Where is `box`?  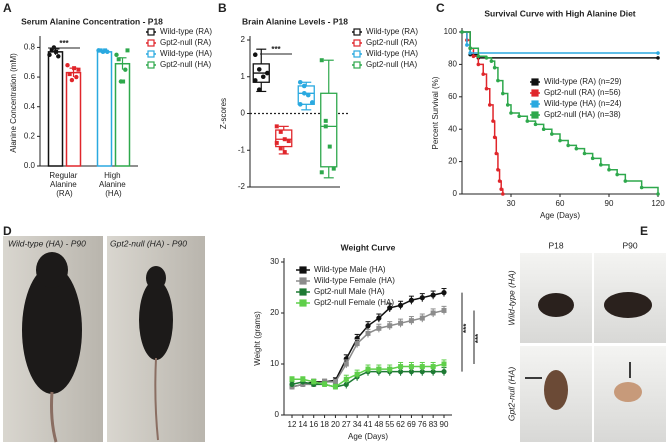
box is located at coordinates (329, 130).